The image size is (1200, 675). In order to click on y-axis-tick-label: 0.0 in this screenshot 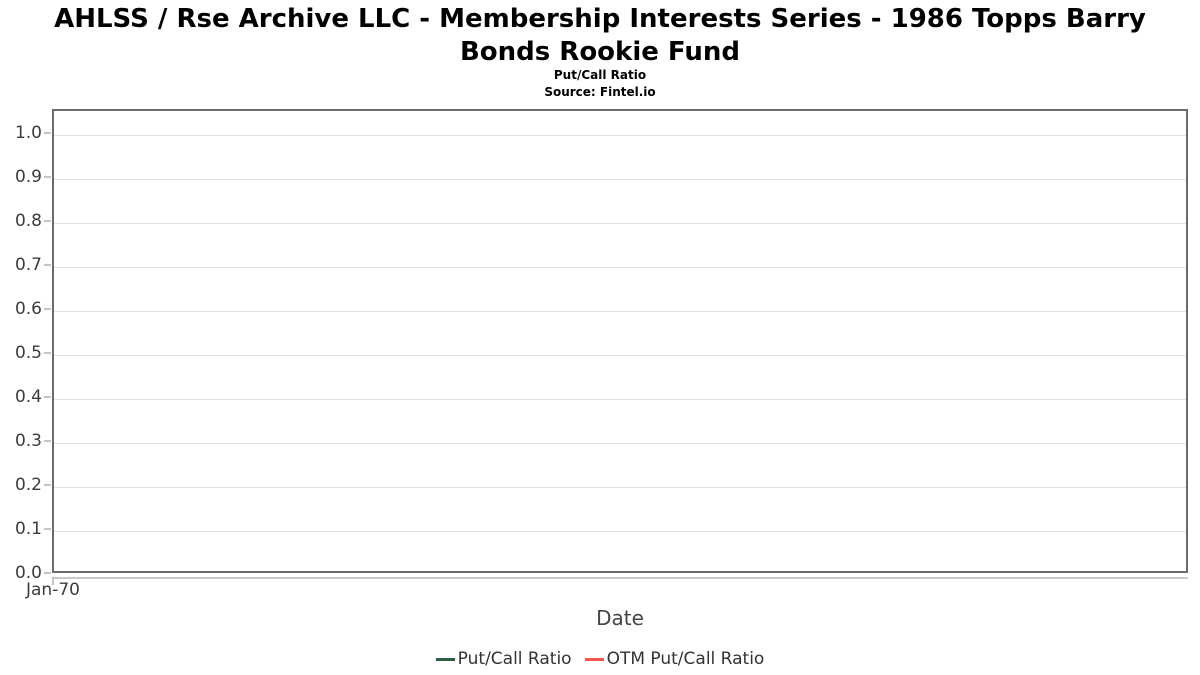, I will do `click(28, 573)`.